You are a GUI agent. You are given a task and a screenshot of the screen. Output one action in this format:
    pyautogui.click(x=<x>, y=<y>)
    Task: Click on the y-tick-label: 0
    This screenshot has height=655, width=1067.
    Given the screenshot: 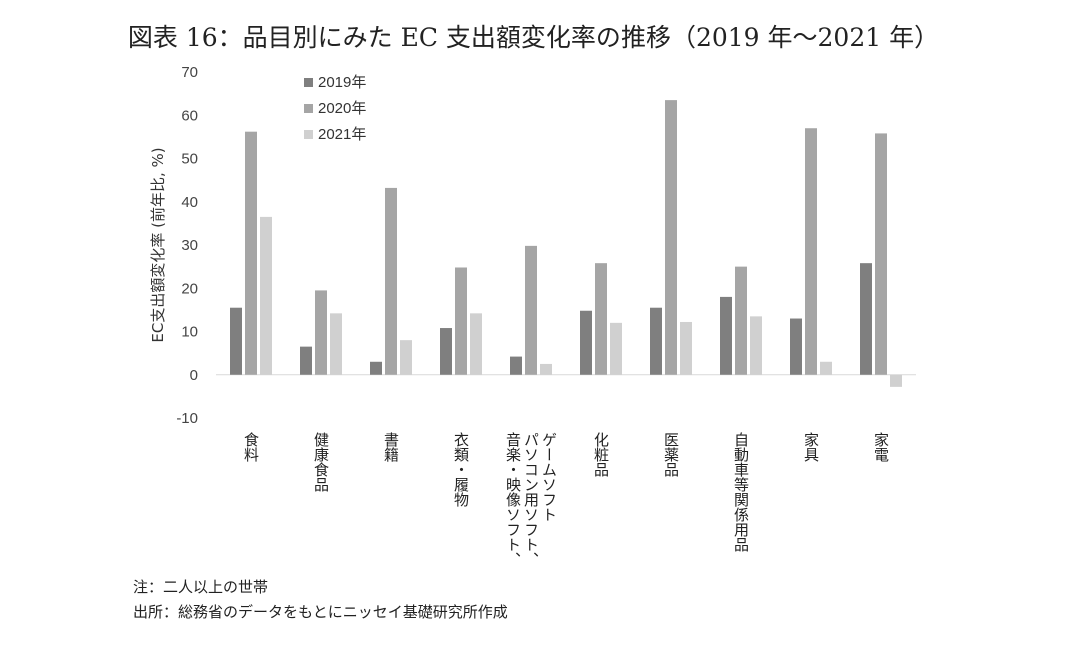 What is the action you would take?
    pyautogui.click(x=194, y=375)
    